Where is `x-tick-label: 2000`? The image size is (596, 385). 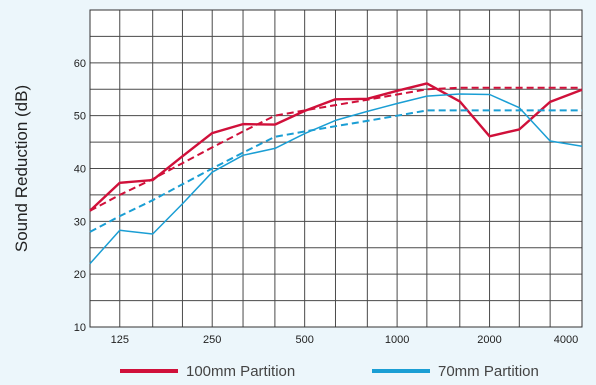 x-tick-label: 2000 is located at coordinates (489, 340).